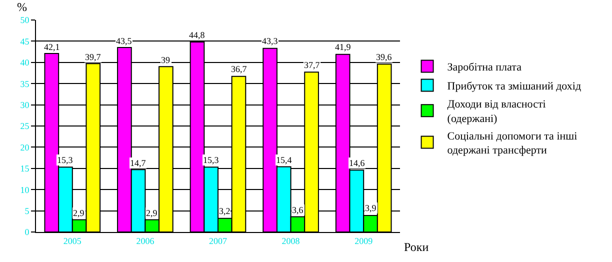 The width and height of the screenshot is (612, 262). I want to click on x-axis-title: Роки, so click(417, 247).